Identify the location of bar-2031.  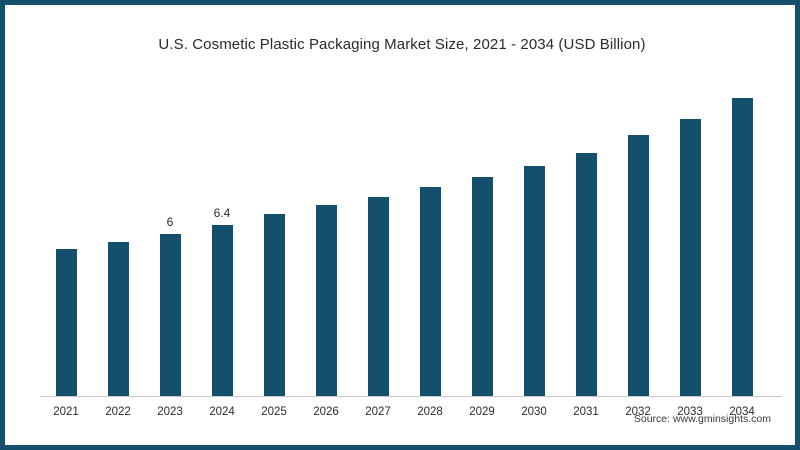
(586, 274).